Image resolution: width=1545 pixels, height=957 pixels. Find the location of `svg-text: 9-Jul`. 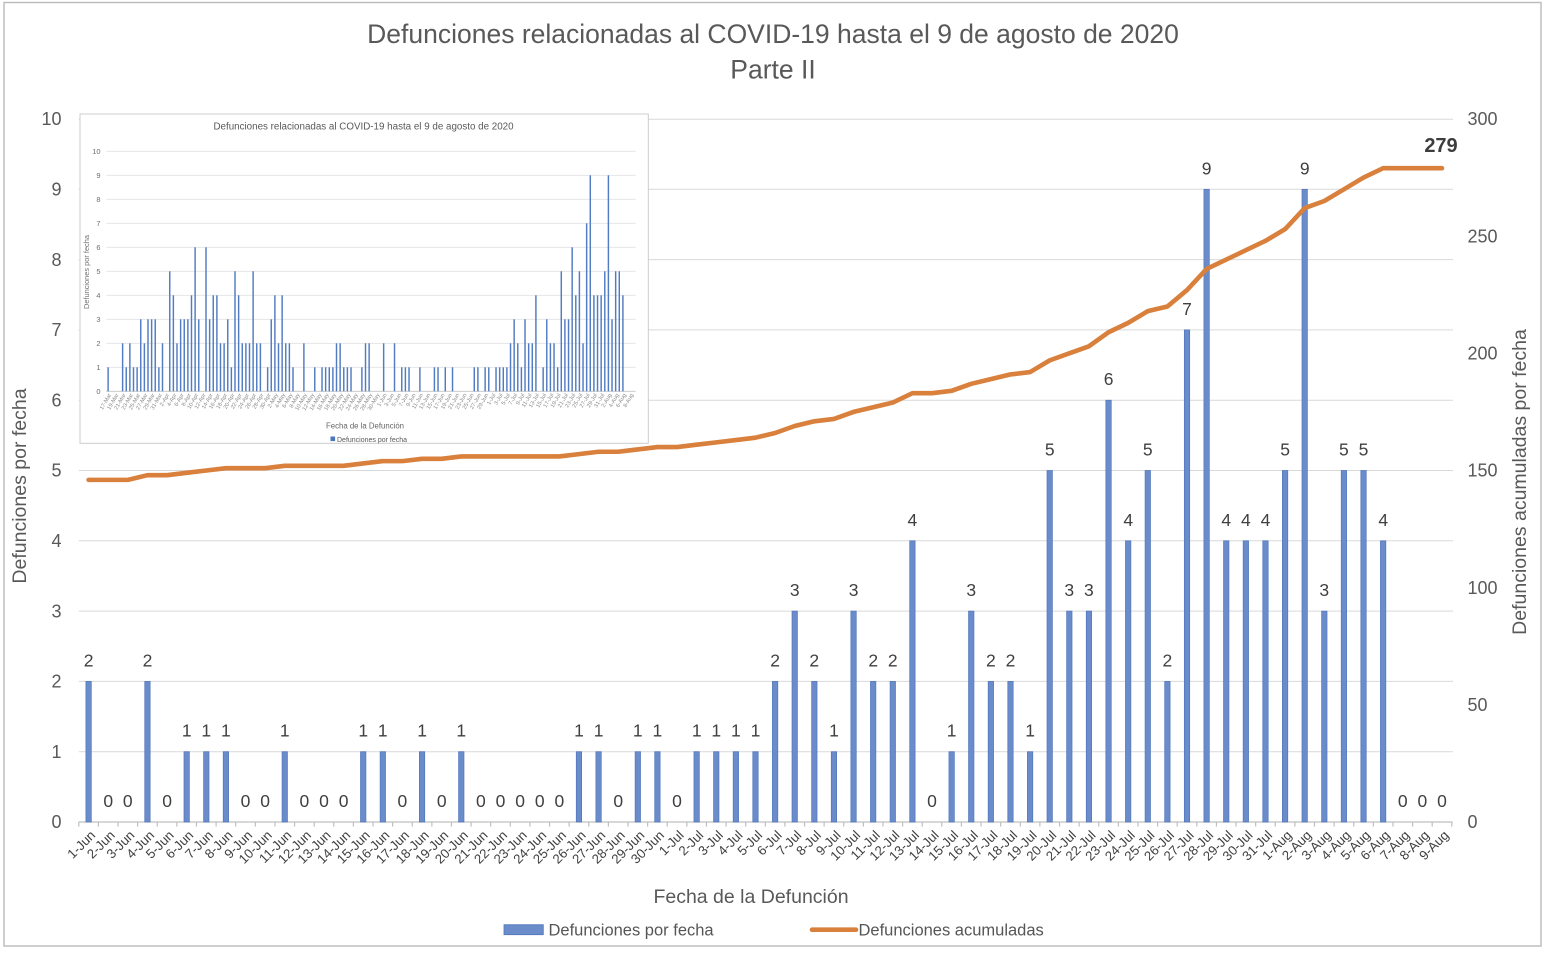

svg-text: 9-Jul is located at coordinates (520, 400).